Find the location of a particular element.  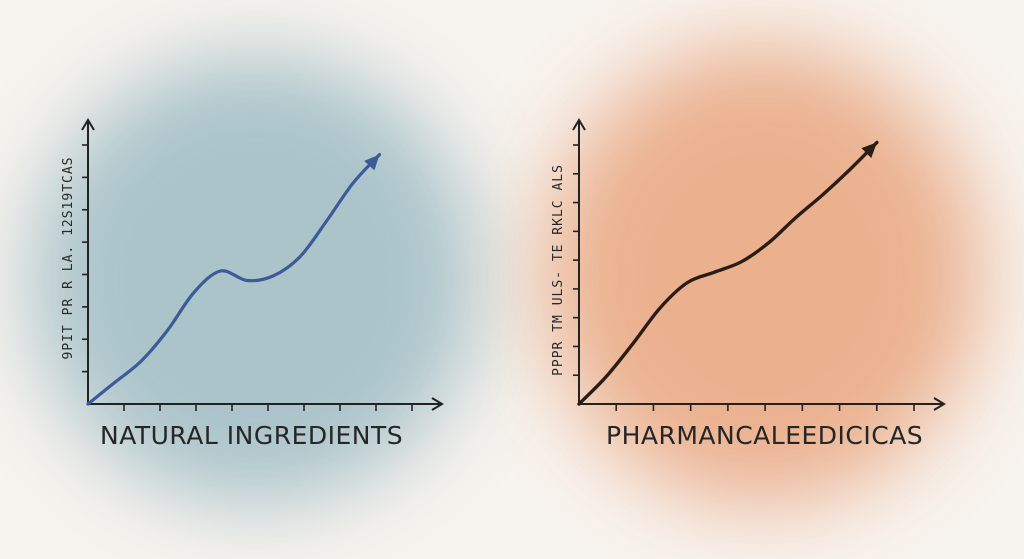

y-axis-label: 9PIT PR R LA. 12S19TCAS is located at coordinates (68, 257).